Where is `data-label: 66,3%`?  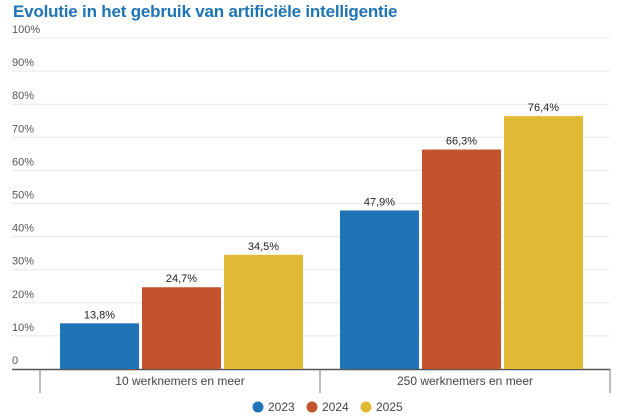
data-label: 66,3% is located at coordinates (461, 142).